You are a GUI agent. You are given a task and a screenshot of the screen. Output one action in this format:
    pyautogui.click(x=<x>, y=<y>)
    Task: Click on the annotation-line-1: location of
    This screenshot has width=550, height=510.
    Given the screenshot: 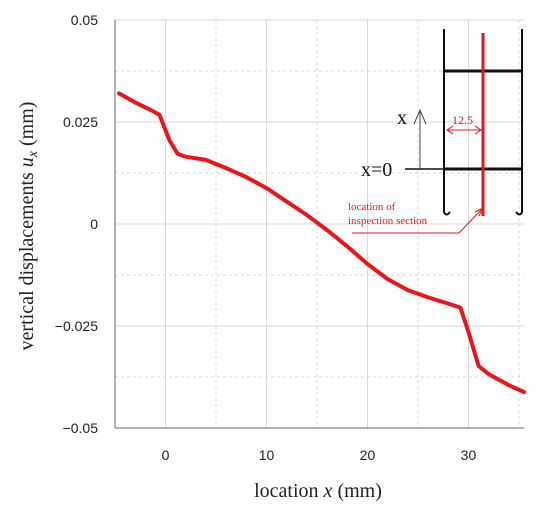 What is the action you would take?
    pyautogui.click(x=372, y=207)
    